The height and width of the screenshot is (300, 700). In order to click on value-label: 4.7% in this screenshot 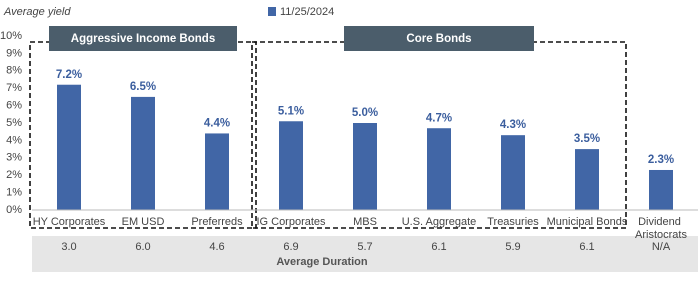, I will do `click(439, 118)`.